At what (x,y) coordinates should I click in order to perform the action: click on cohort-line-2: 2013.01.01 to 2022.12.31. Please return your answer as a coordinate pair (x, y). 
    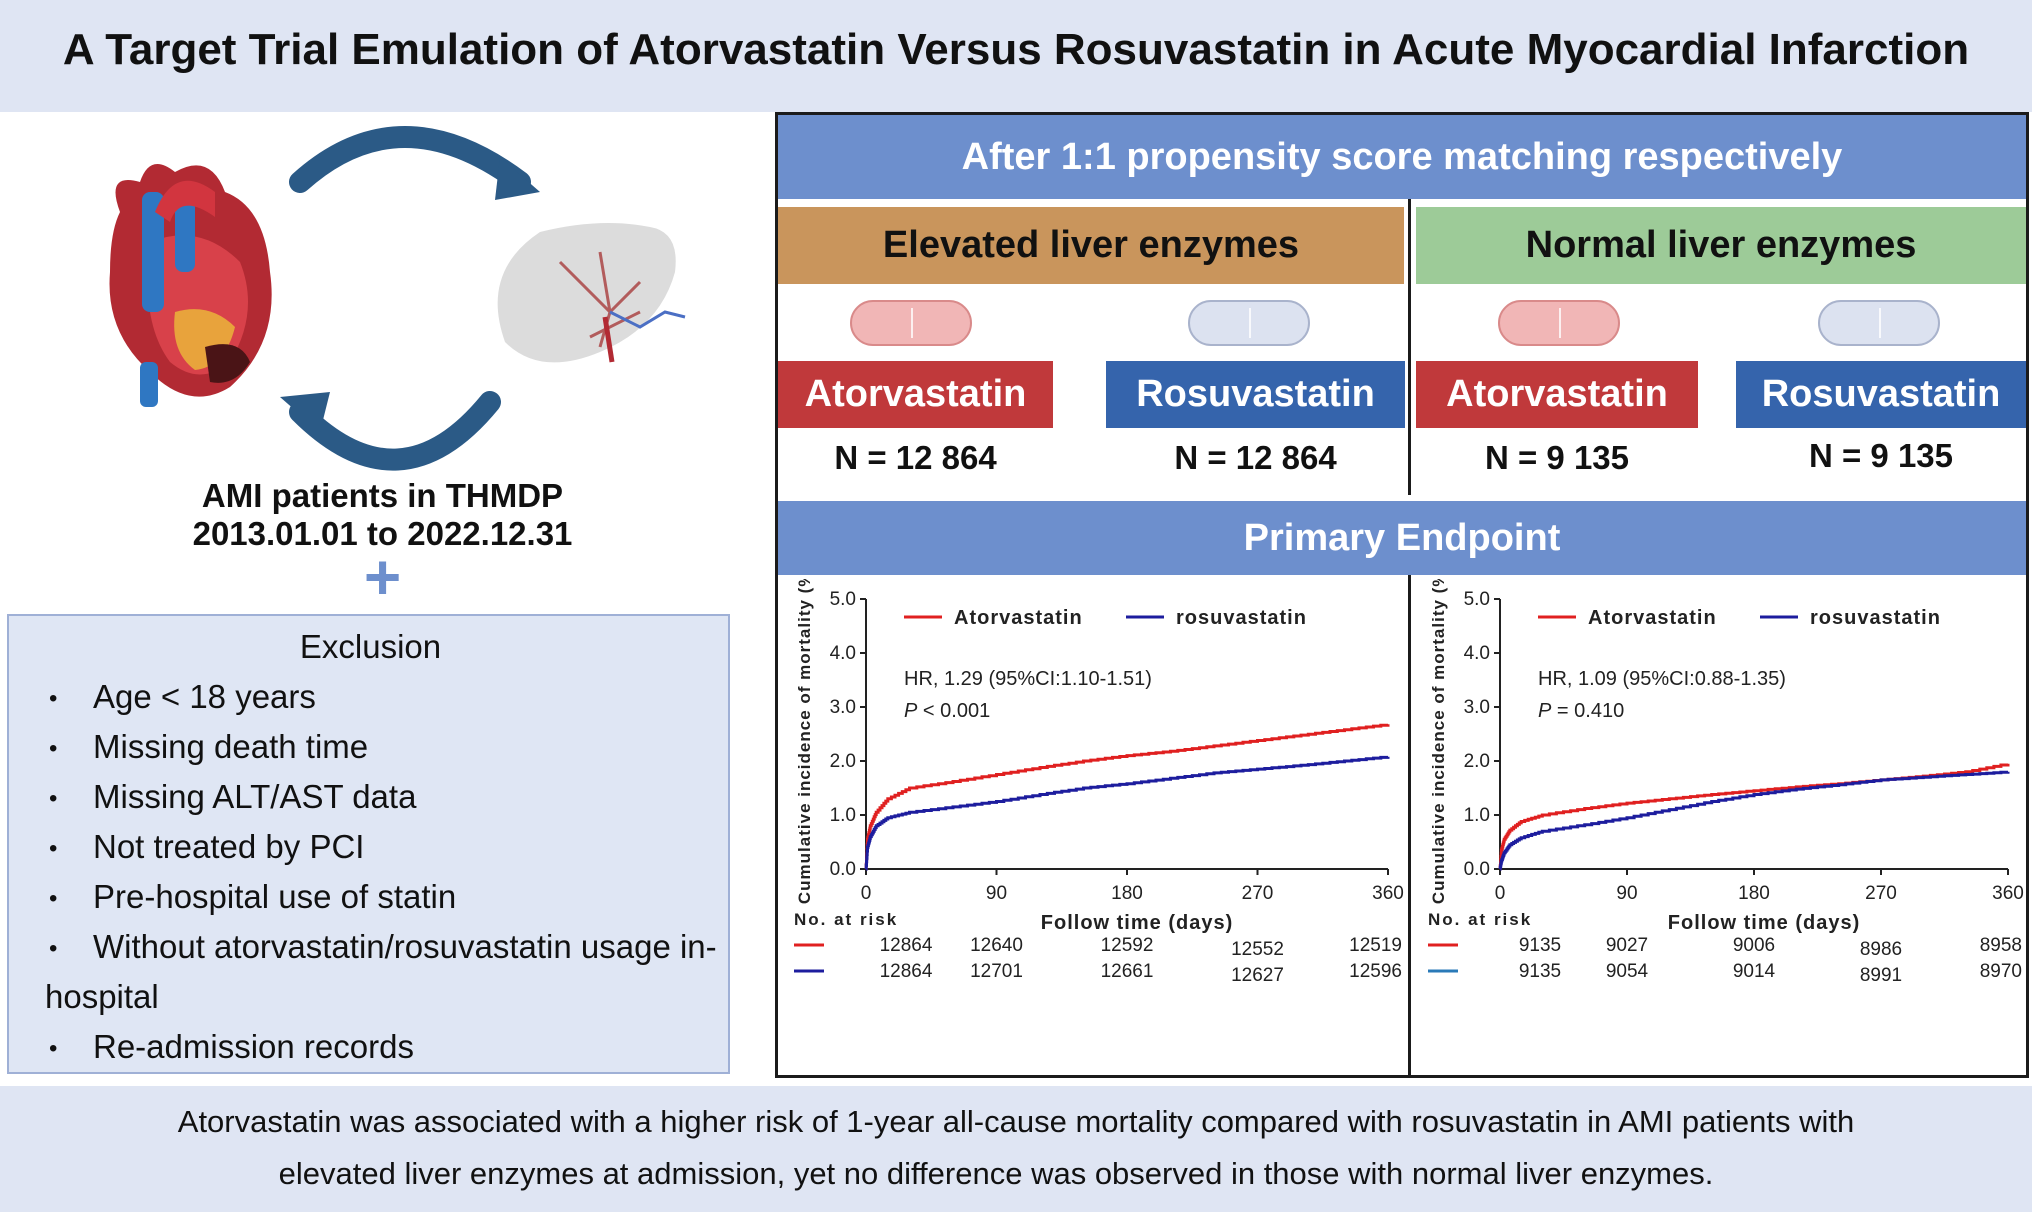
    Looking at the image, I should click on (382, 533).